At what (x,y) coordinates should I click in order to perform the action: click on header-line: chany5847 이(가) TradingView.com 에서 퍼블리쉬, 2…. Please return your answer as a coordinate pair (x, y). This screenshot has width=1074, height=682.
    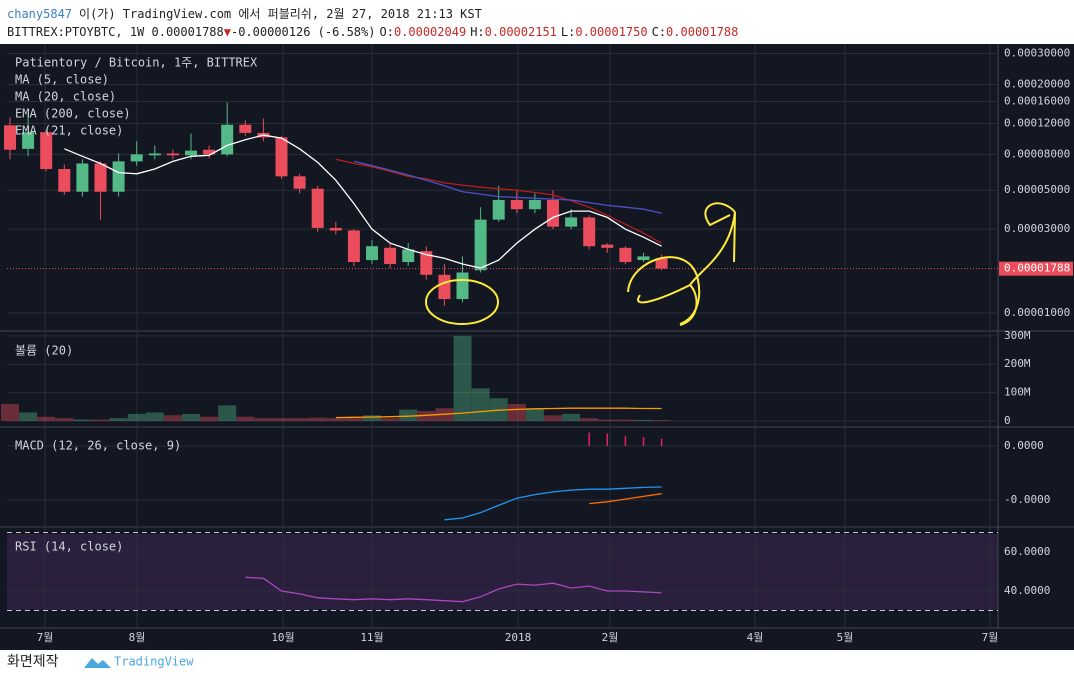
    Looking at the image, I should click on (244, 14).